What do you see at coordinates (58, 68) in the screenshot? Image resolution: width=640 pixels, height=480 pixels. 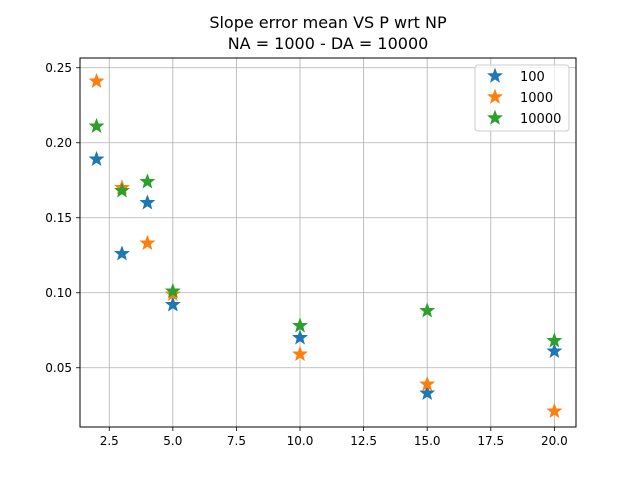 I see `y-tick-label: 0.25` at bounding box center [58, 68].